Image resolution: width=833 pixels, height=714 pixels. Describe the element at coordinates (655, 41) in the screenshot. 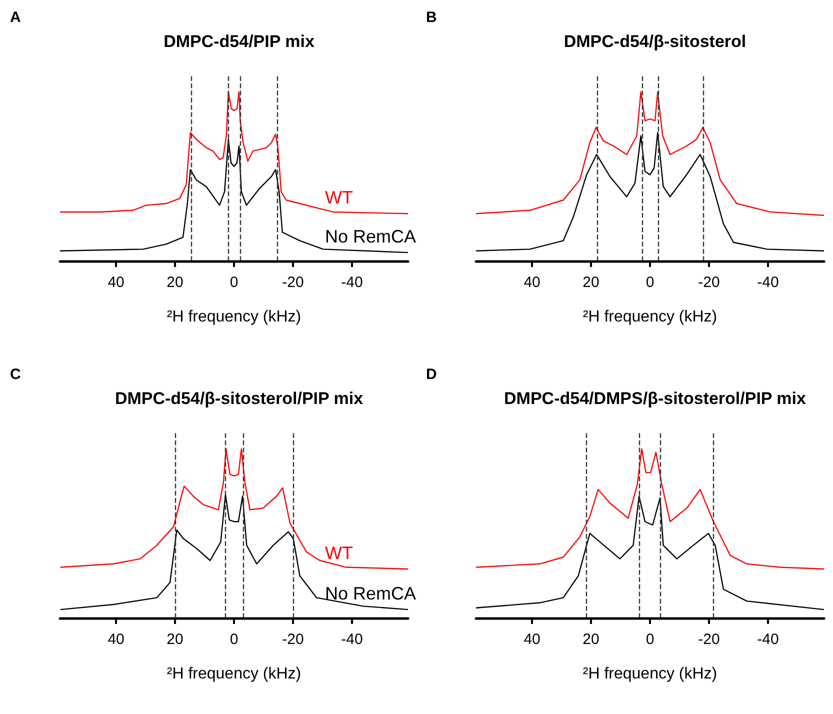

I see `chart-title: DMPC-d54/β-sitosterol` at that location.